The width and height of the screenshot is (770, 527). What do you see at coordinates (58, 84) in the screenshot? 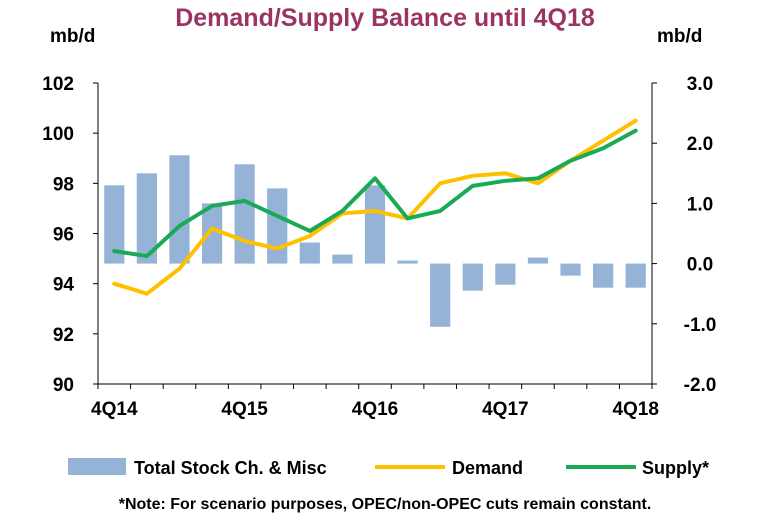
I see `left-tick-label: 102` at bounding box center [58, 84].